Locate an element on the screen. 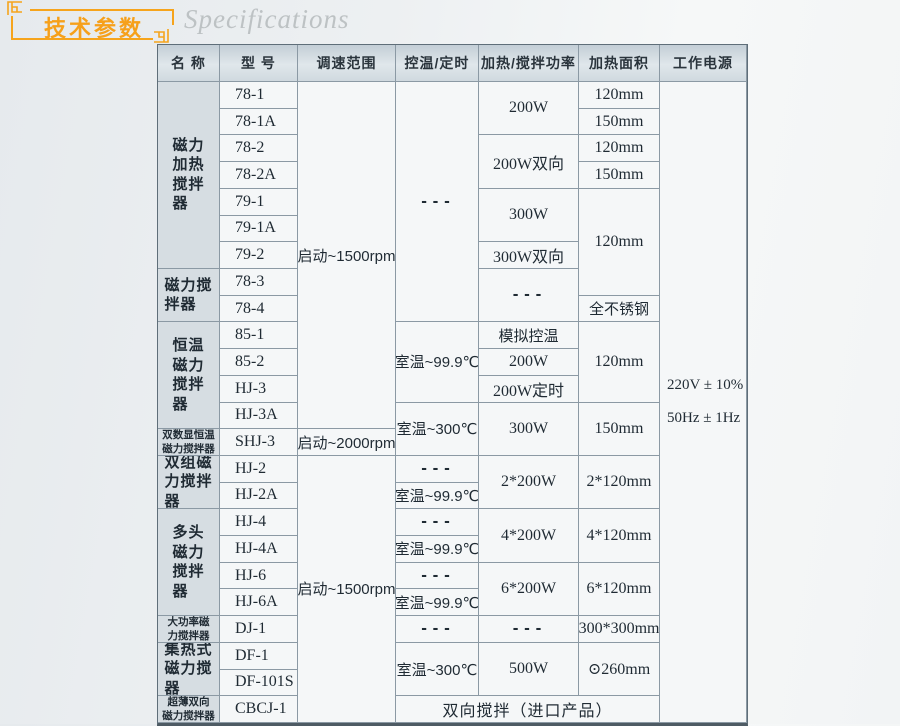 This screenshot has height=726, width=900. power-cell: 4*200W is located at coordinates (529, 536).